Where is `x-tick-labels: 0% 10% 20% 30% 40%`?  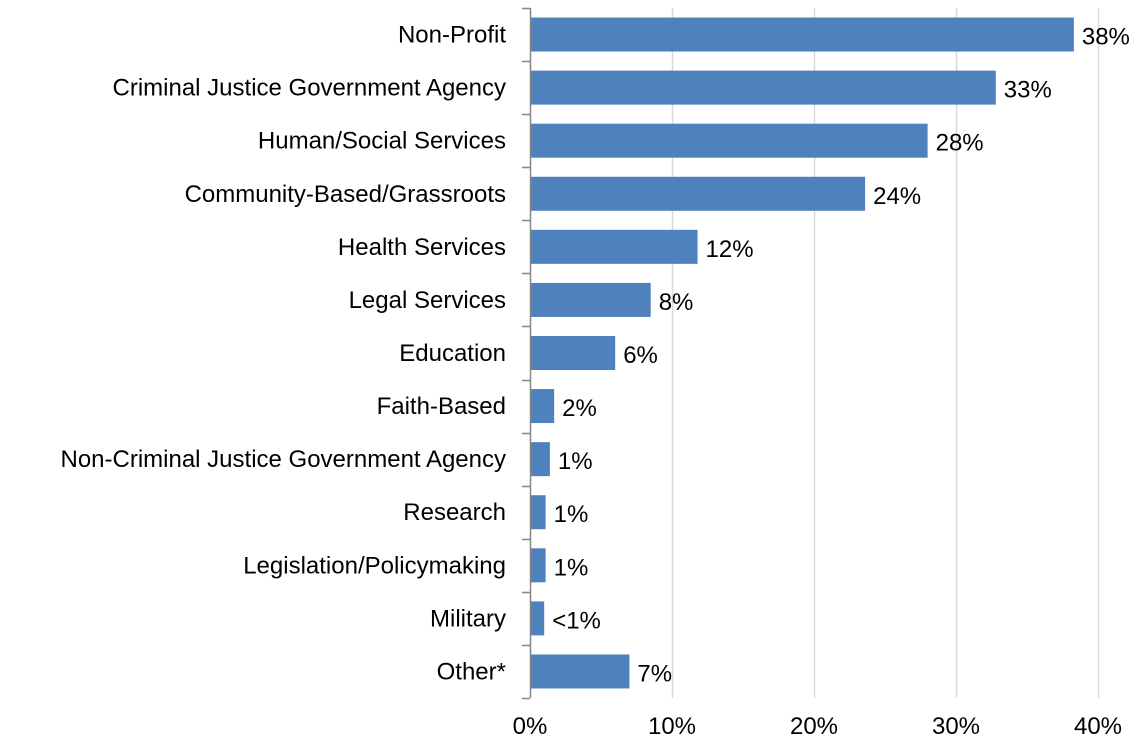 x-tick-labels: 0% 10% 20% 30% 40% is located at coordinates (817, 726).